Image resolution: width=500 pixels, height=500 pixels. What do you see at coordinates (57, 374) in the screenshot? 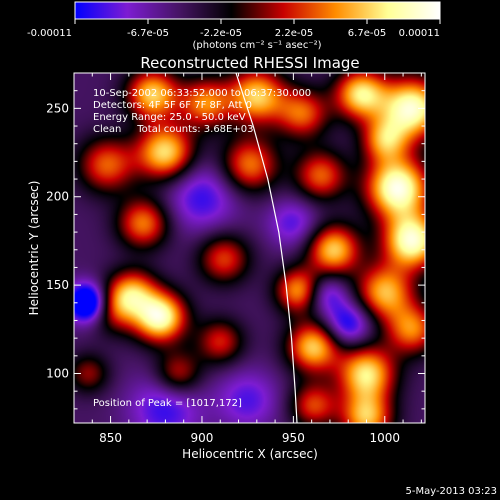
I see `y-tick-label: 100` at bounding box center [57, 374].